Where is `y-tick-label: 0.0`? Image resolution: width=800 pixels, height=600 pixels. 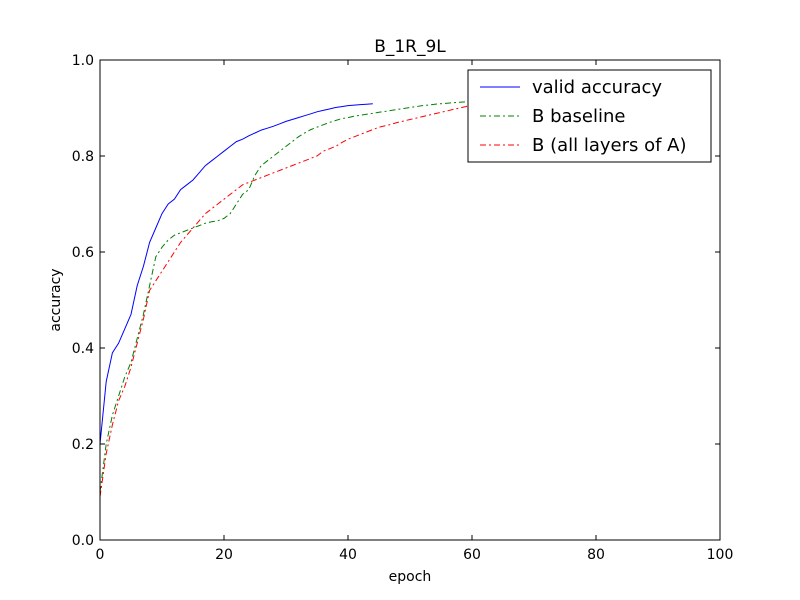 y-tick-label: 0.0 is located at coordinates (83, 541).